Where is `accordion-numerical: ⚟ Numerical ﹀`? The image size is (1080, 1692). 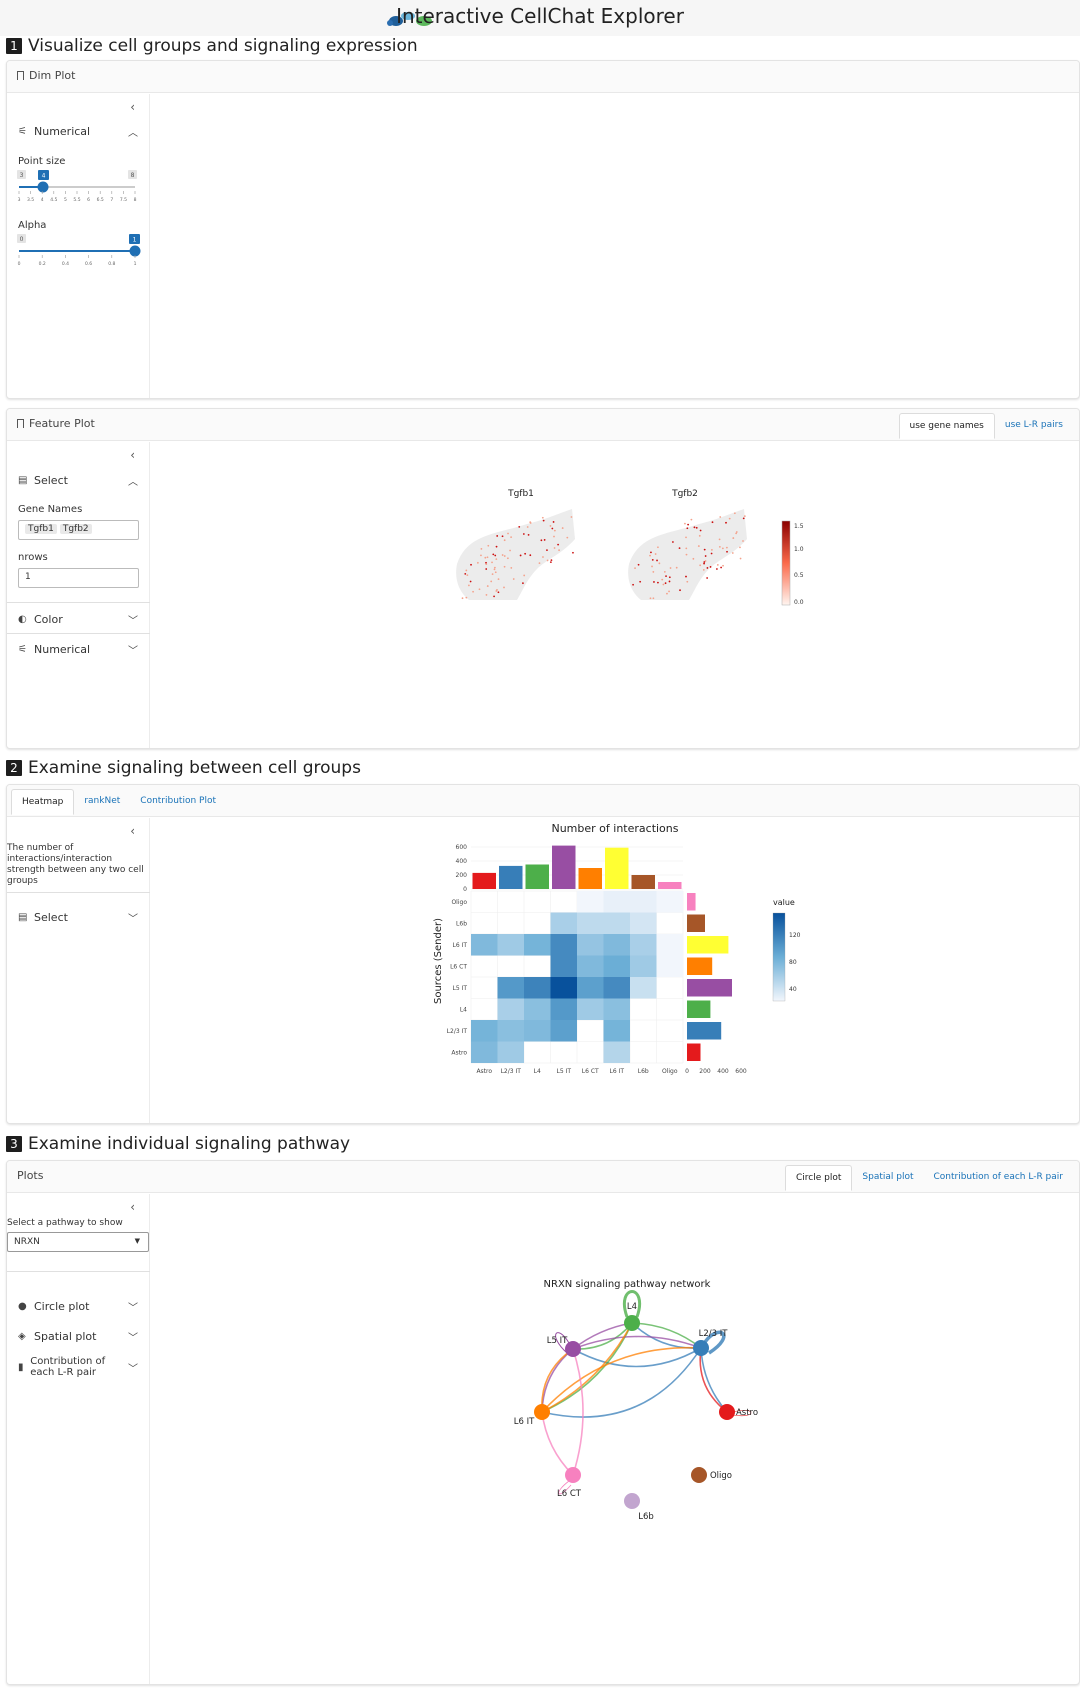
accordion-numerical: ⚟ Numerical ﹀ is located at coordinates (78, 649).